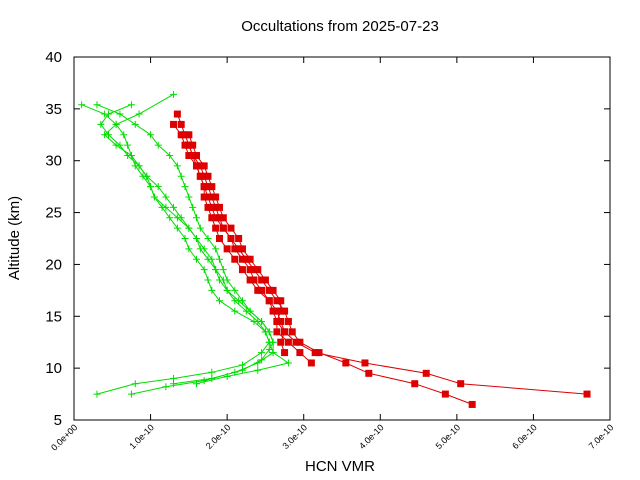 This screenshot has height=480, width=640. What do you see at coordinates (53, 264) in the screenshot?
I see `y-tick-label: 20` at bounding box center [53, 264].